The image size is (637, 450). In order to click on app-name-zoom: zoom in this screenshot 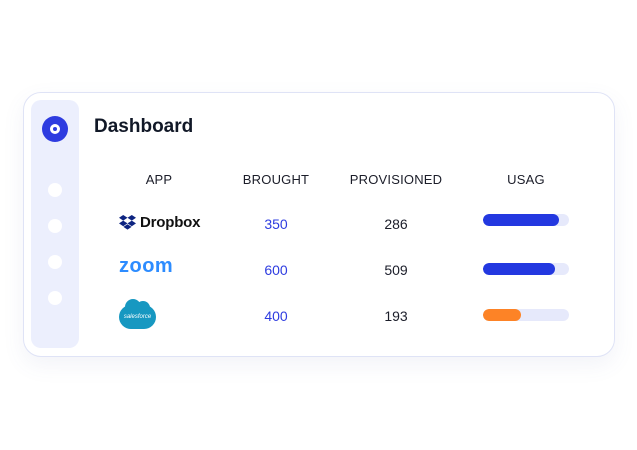, I will do `click(146, 266)`.